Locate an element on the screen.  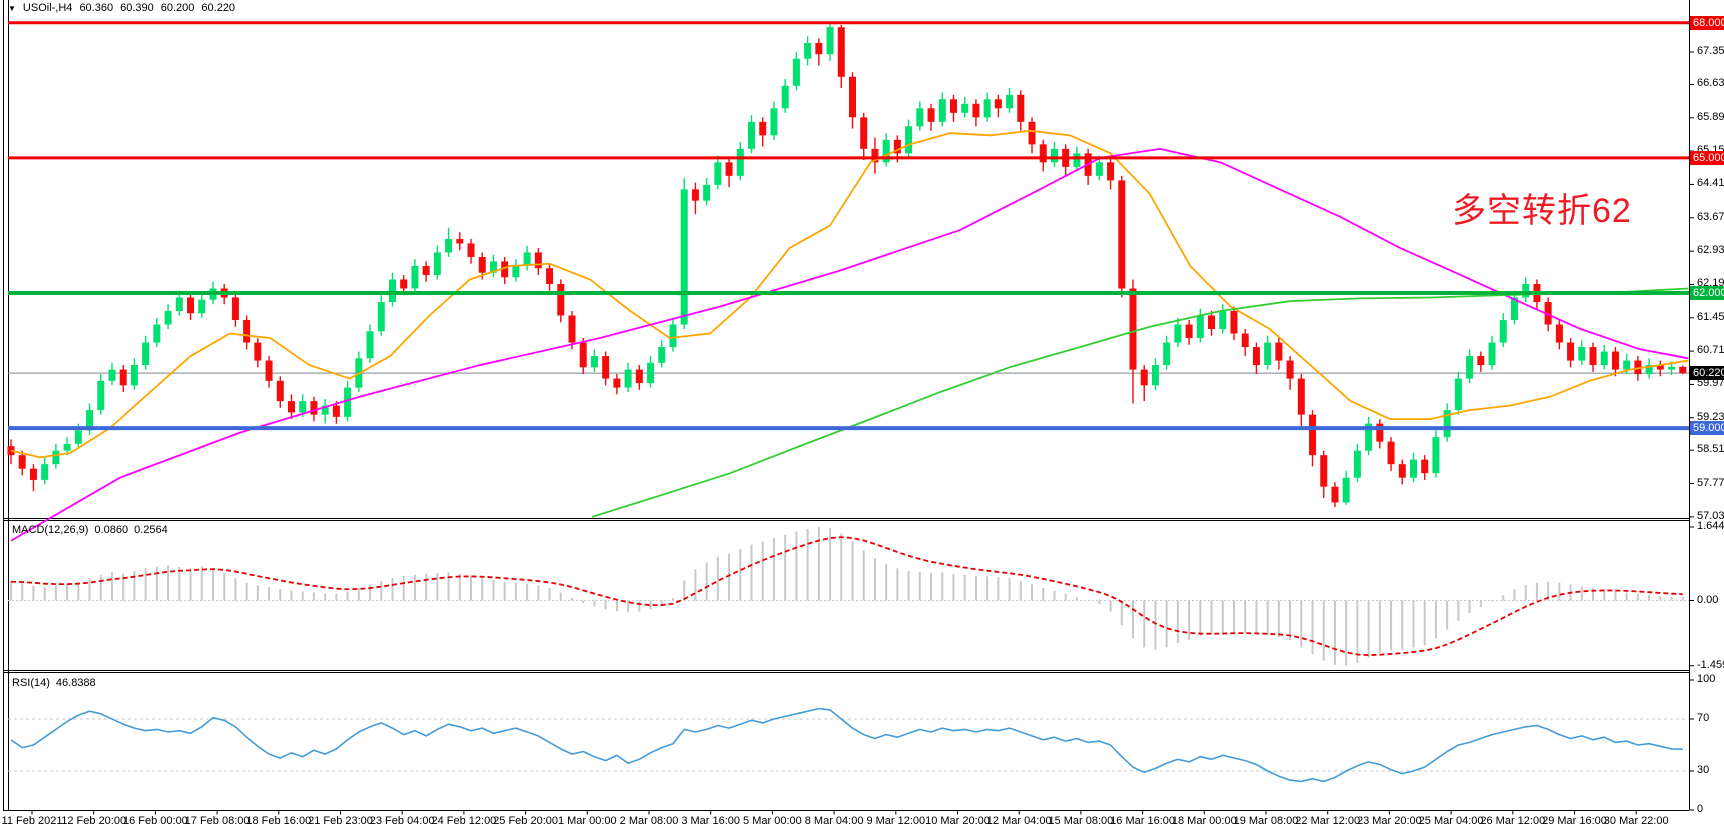
symbol-ohlc-bar: ▼ USOil-,H4 60.360 60.390 60.200 60.220 is located at coordinates (121, 8).